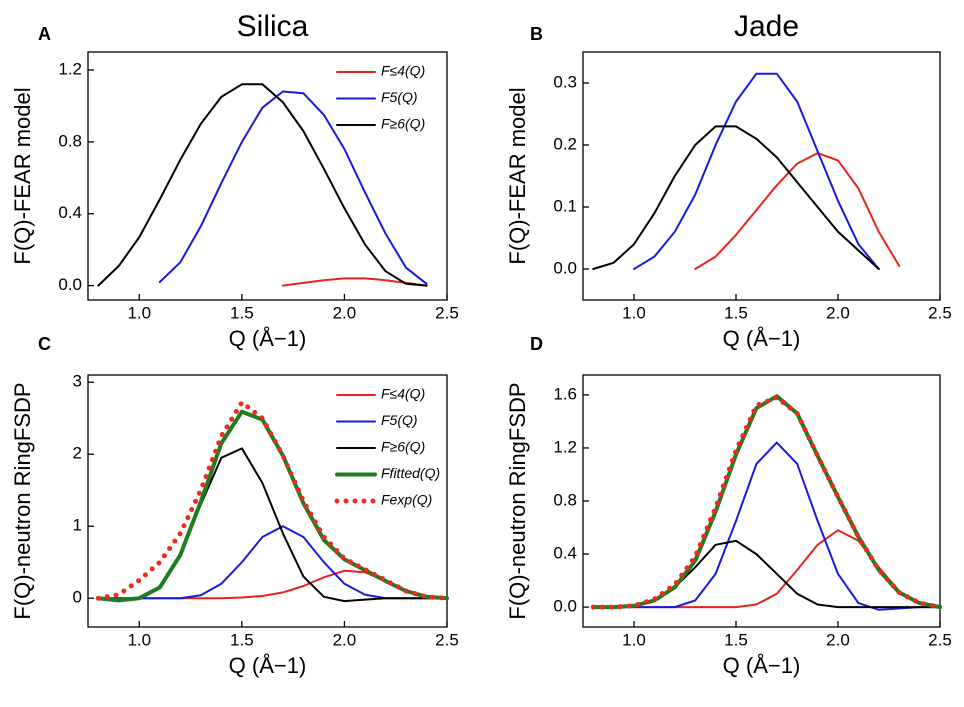  What do you see at coordinates (565, 143) in the screenshot?
I see `y-tick-label: 0.2` at bounding box center [565, 143].